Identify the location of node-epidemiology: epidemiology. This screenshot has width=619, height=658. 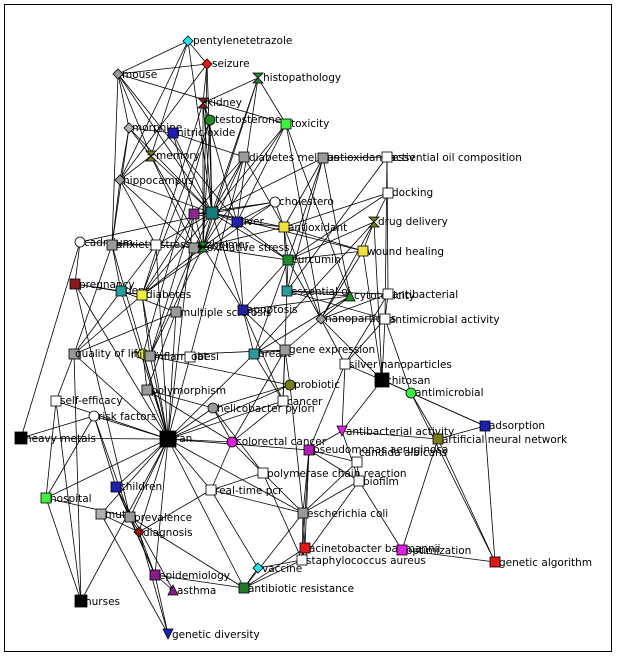
(189, 575).